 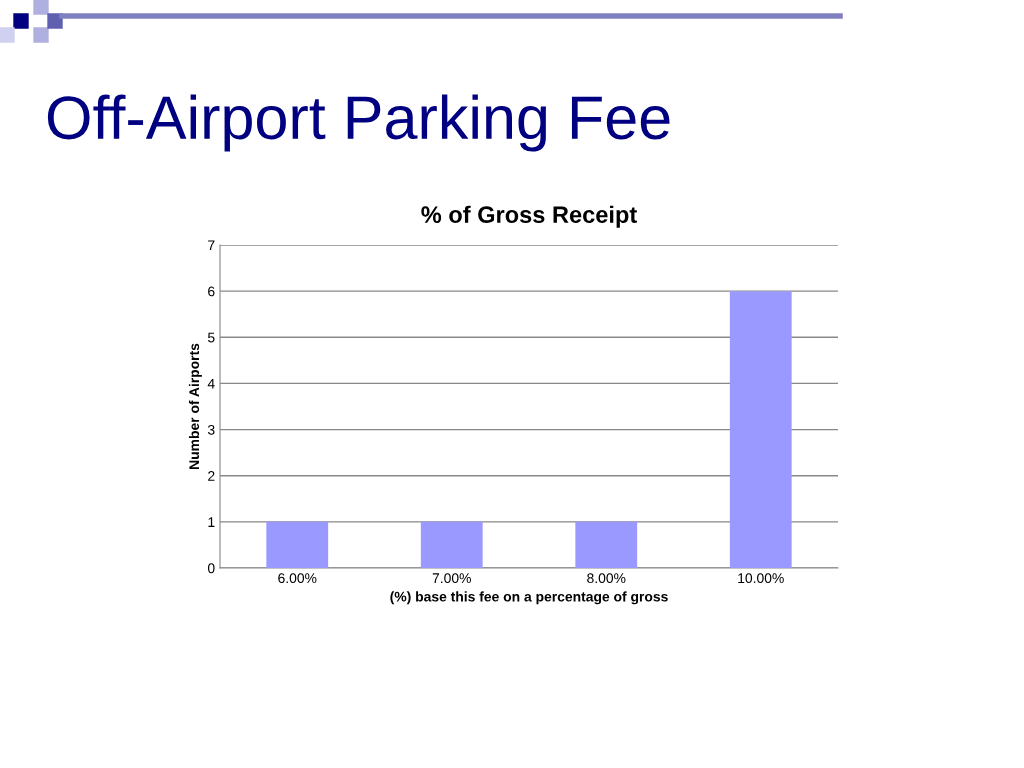 What do you see at coordinates (211, 429) in the screenshot?
I see `y-tick-label: 3` at bounding box center [211, 429].